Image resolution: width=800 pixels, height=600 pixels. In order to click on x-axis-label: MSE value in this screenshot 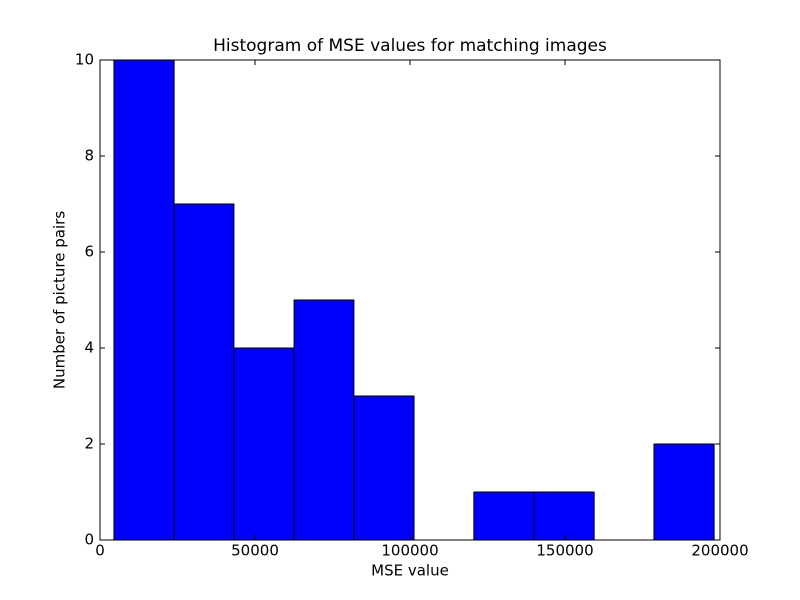, I will do `click(410, 571)`.